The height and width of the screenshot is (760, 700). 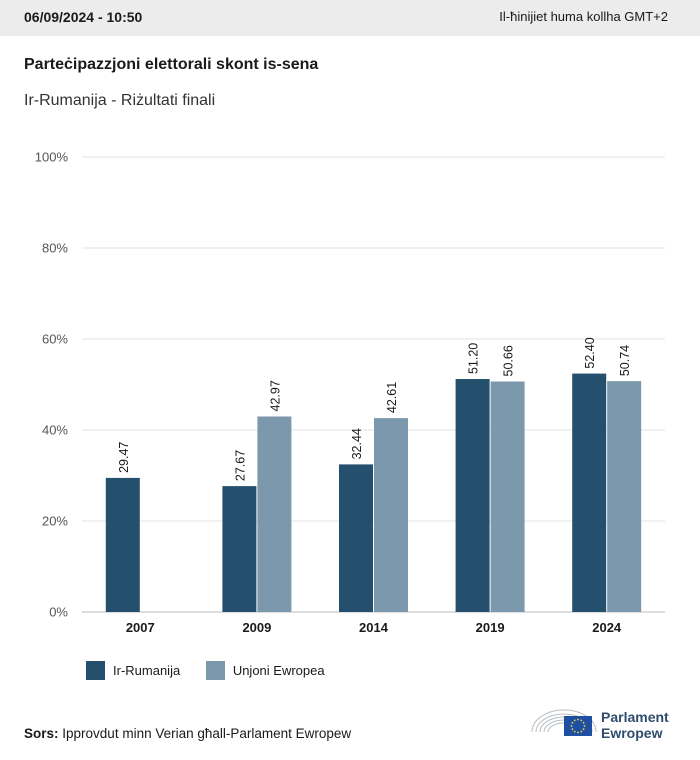 What do you see at coordinates (52, 157) in the screenshot?
I see `y-tick-label: 100%` at bounding box center [52, 157].